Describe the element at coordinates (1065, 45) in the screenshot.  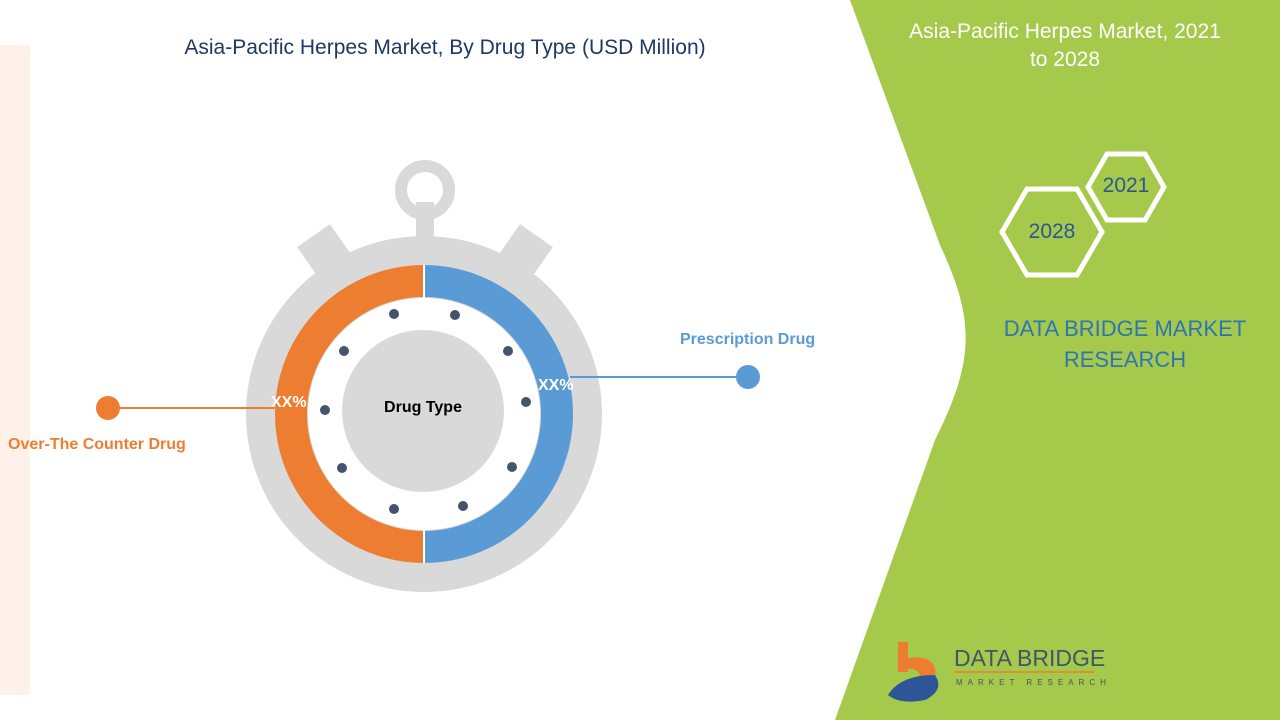
I see `panel-title: Asia-Pacific Herpes Market, 2021 to 2028` at that location.